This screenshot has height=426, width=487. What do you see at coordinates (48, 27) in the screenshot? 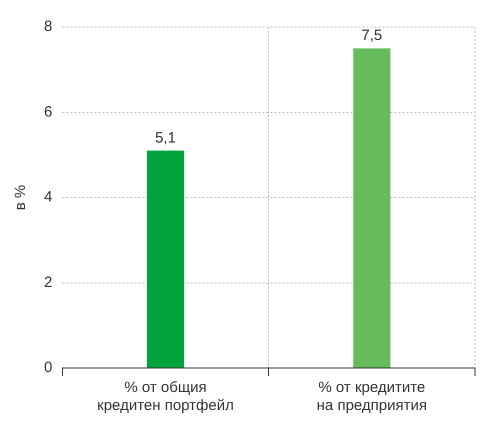
I see `y-tick-label: 8` at bounding box center [48, 27].